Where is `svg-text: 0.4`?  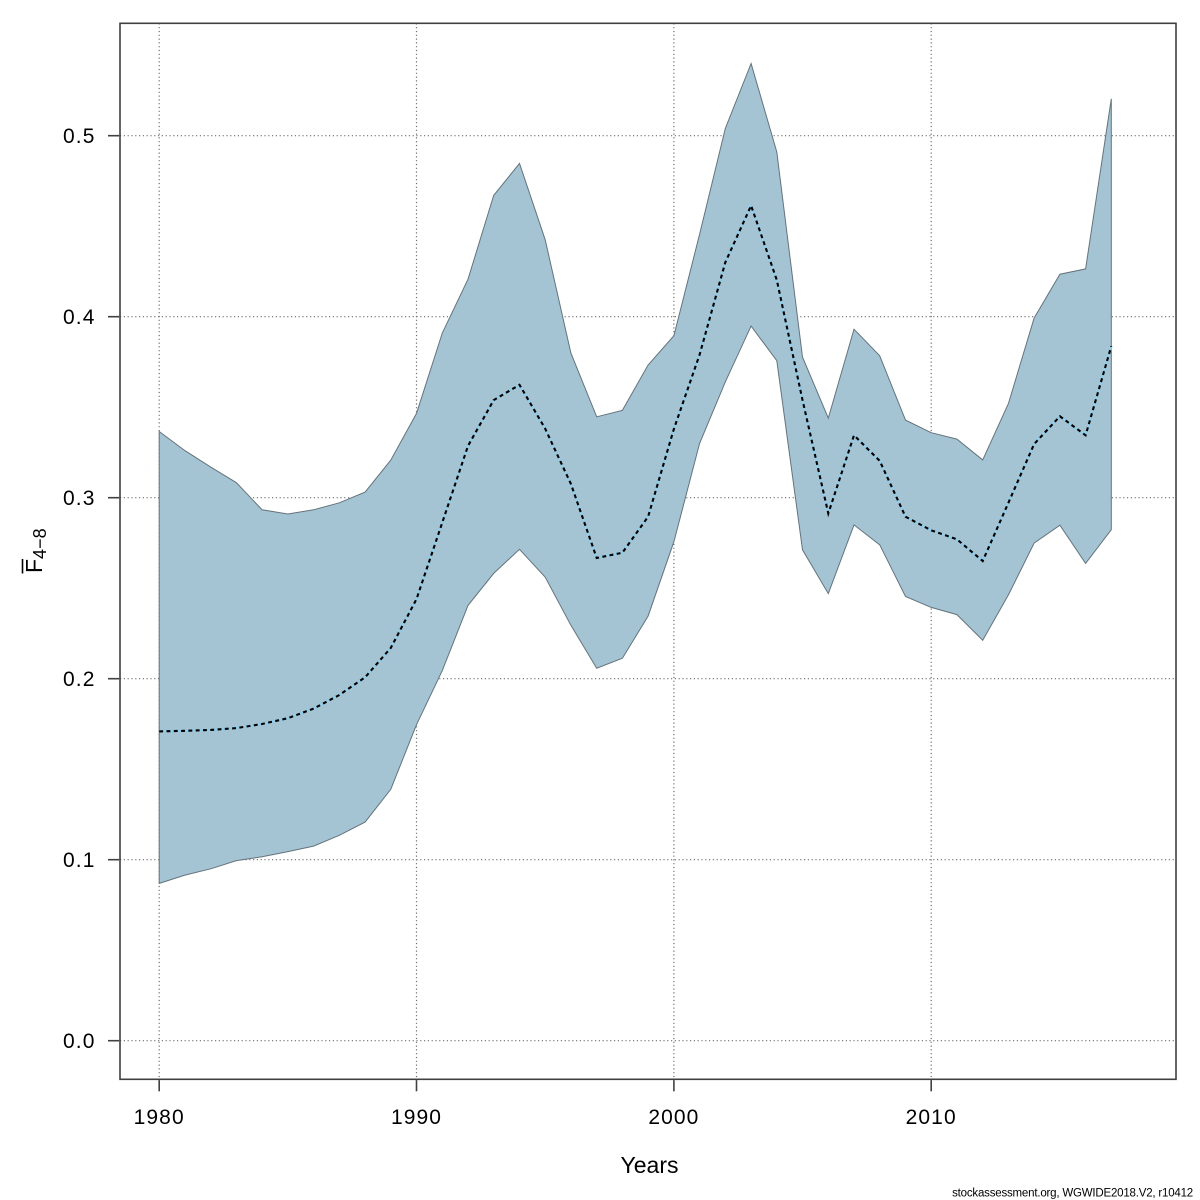 svg-text: 0.4 is located at coordinates (79, 317).